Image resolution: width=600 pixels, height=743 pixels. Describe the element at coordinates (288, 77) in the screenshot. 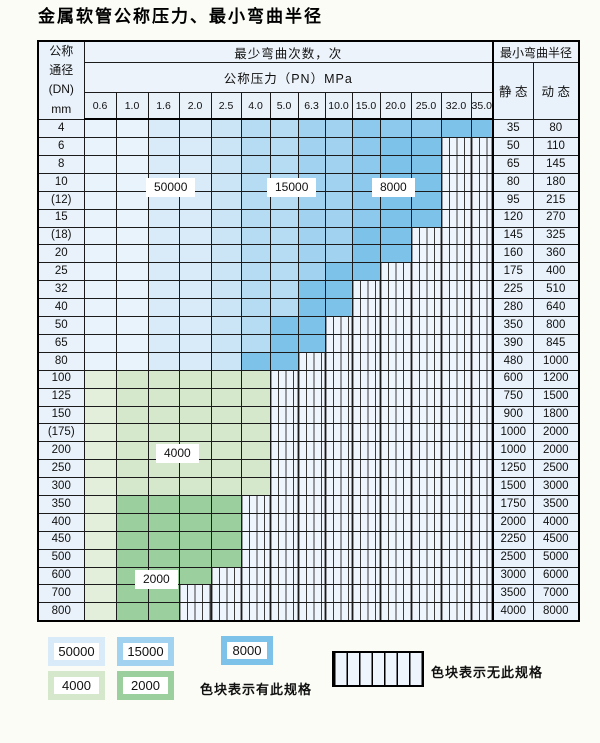

I see `pressure-header: 公称压力（PN）MPa` at that location.